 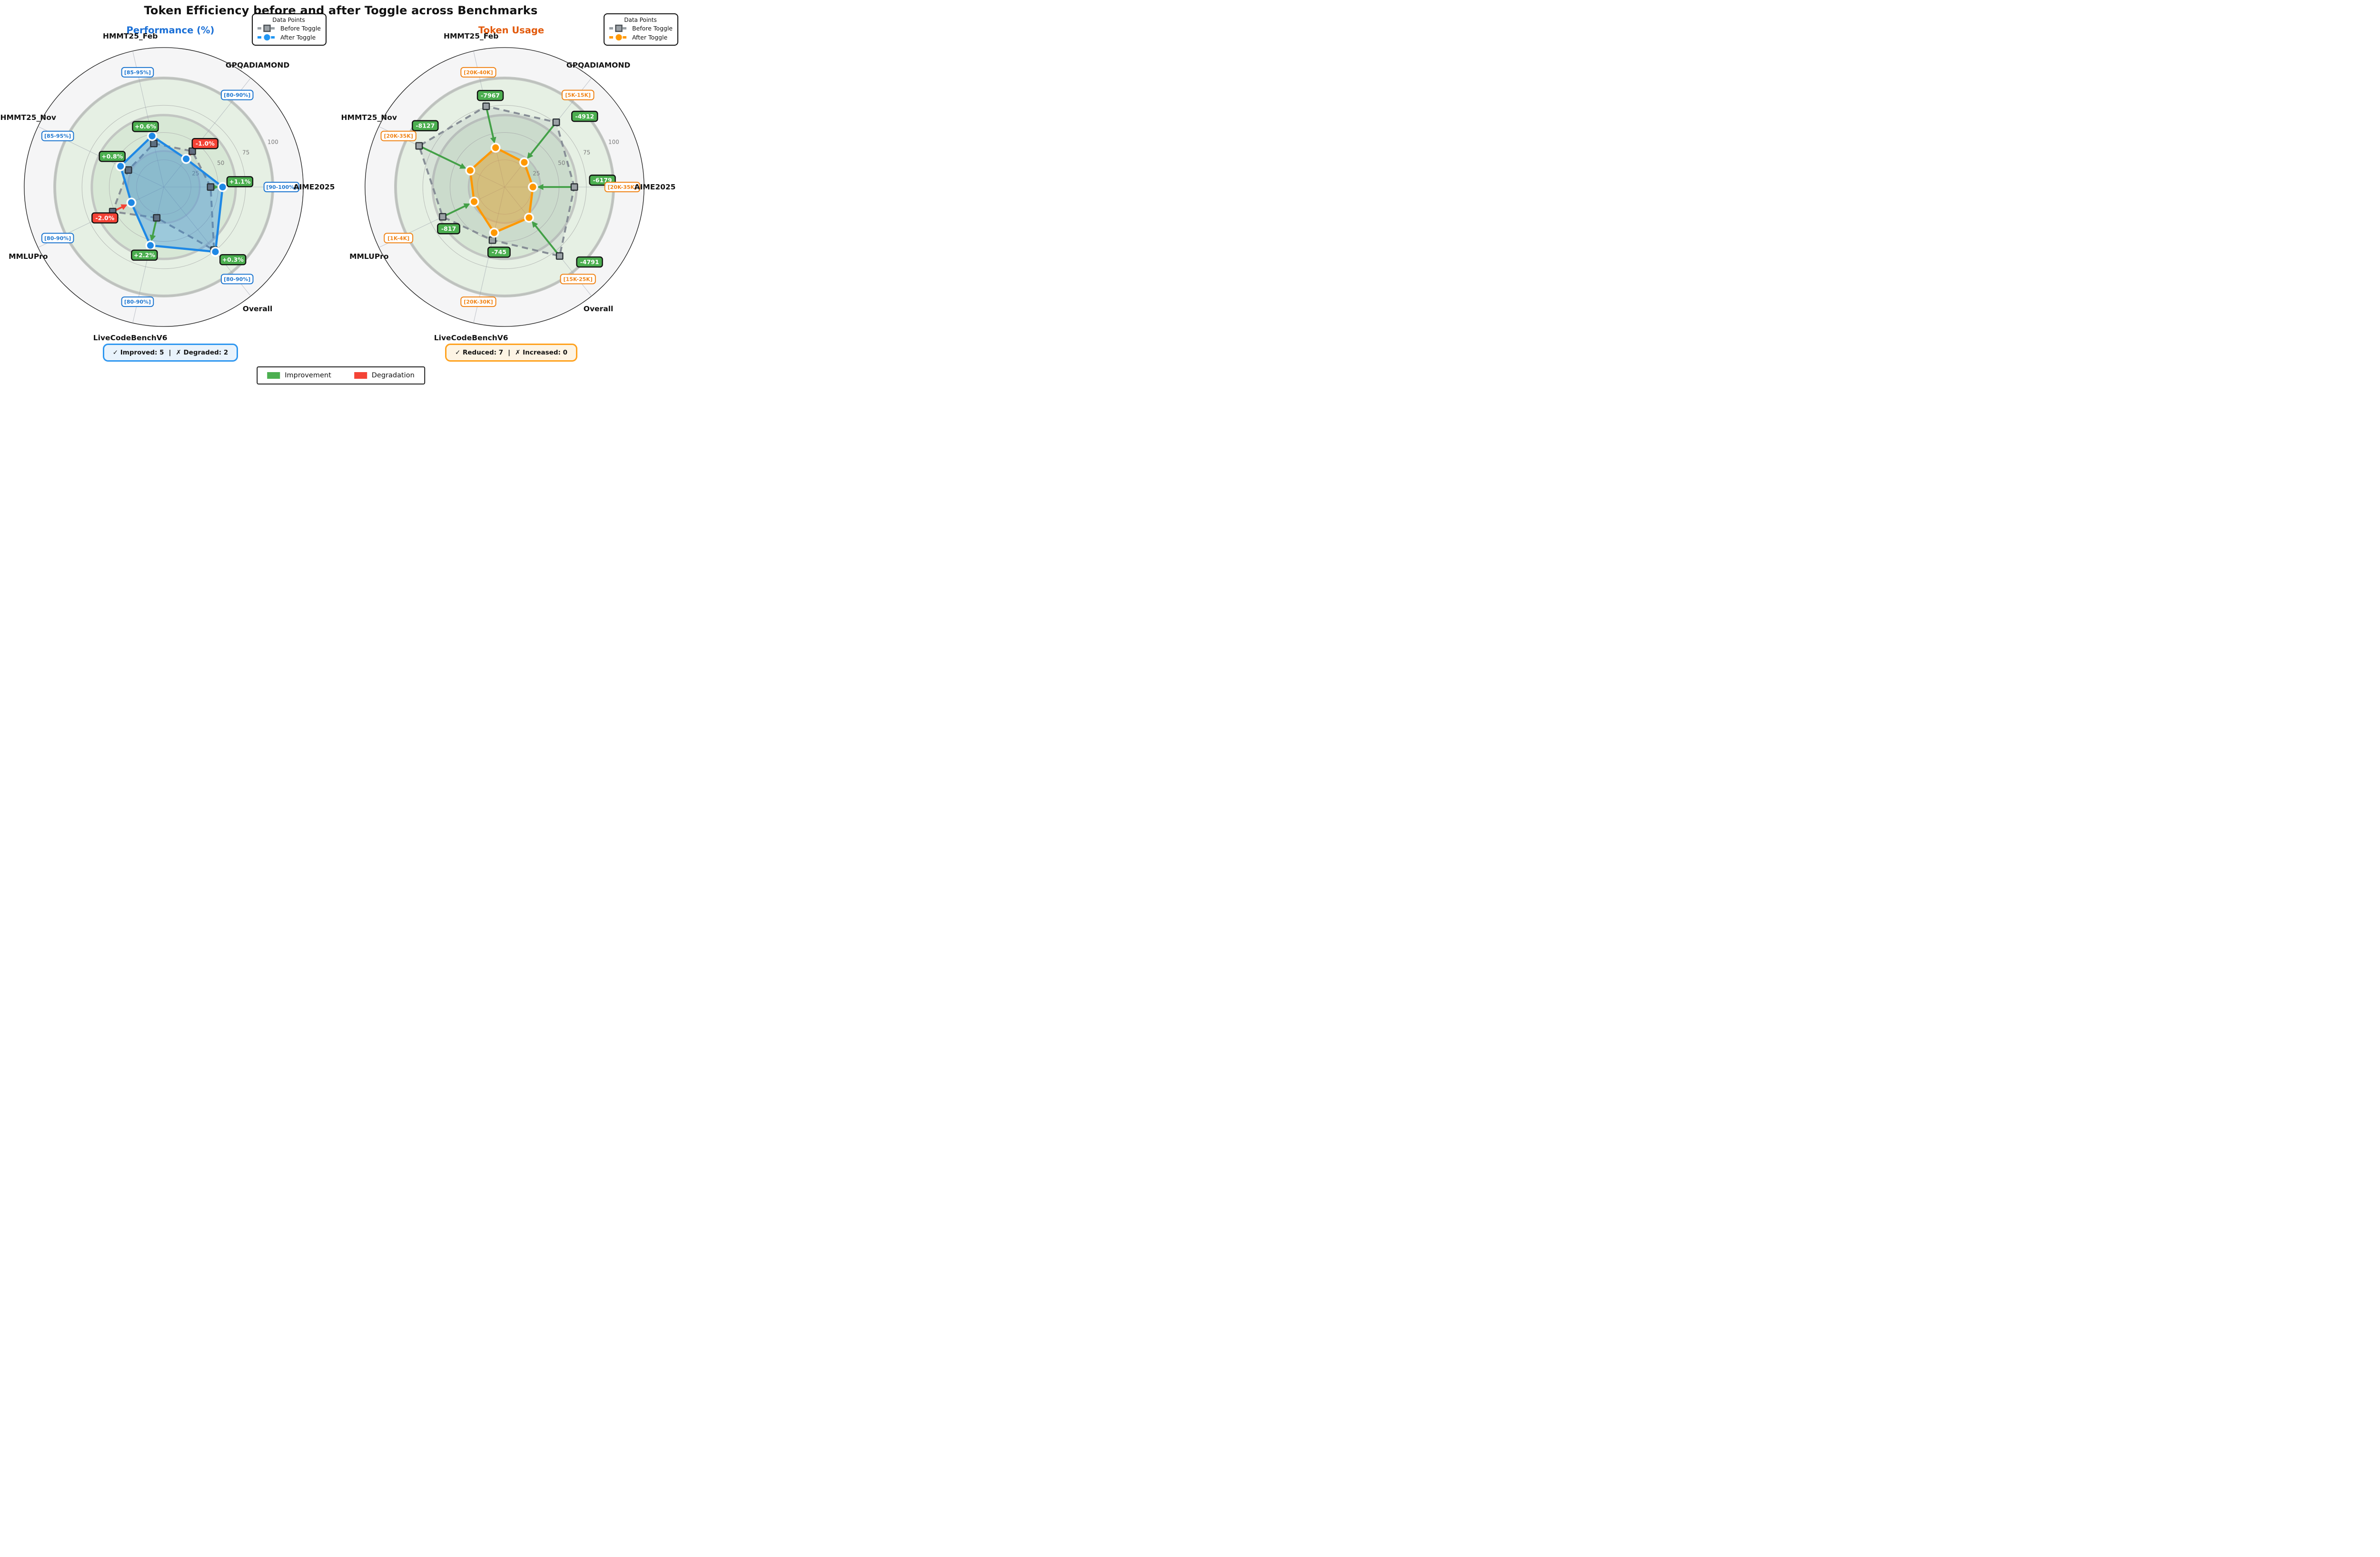 What do you see at coordinates (121, 208) in the screenshot?
I see `degradation-arrow` at bounding box center [121, 208].